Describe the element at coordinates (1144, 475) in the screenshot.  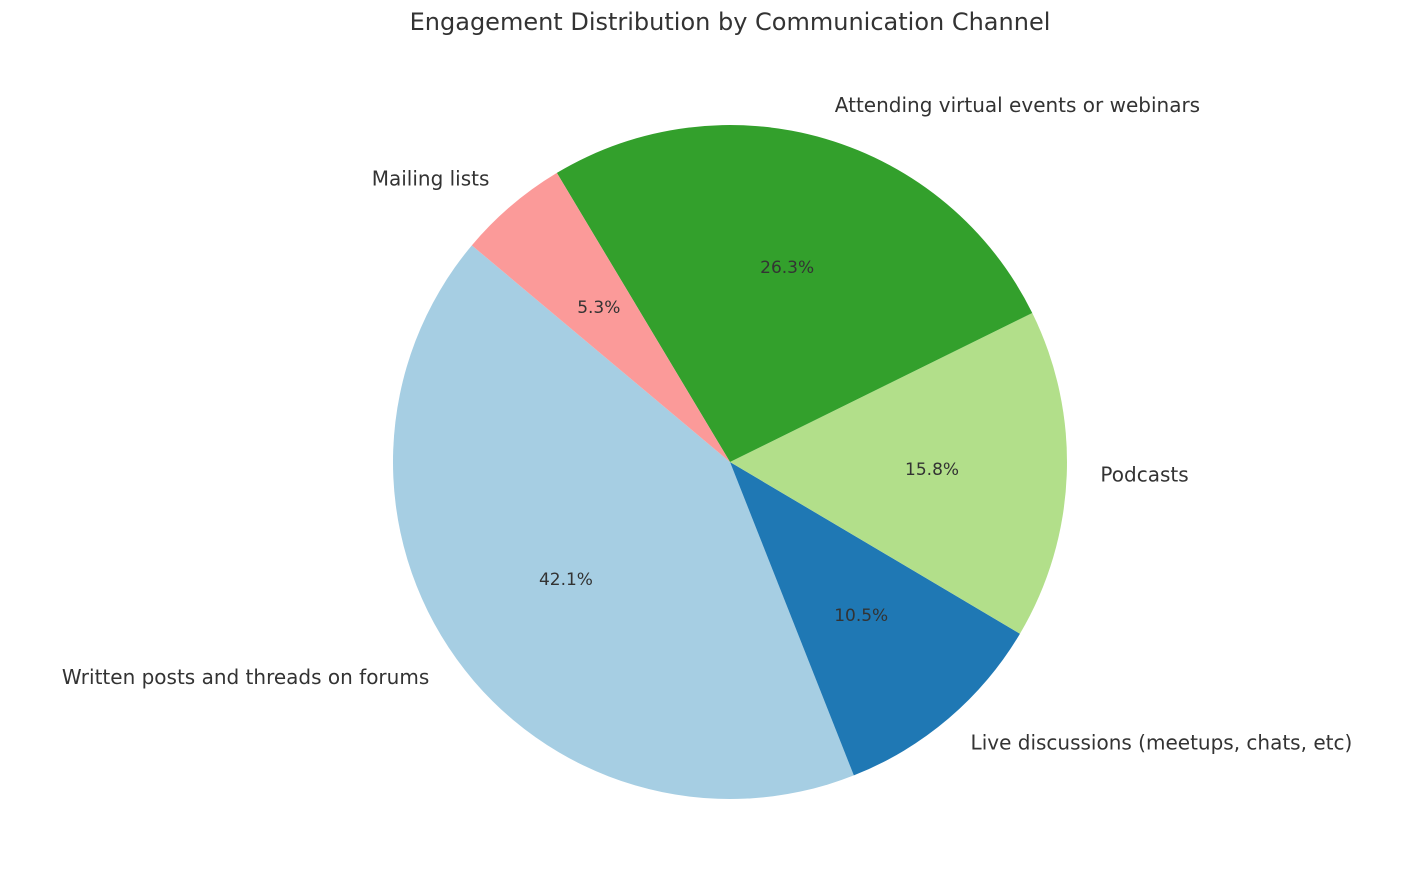
I see `slice-label: Podcasts` at that location.